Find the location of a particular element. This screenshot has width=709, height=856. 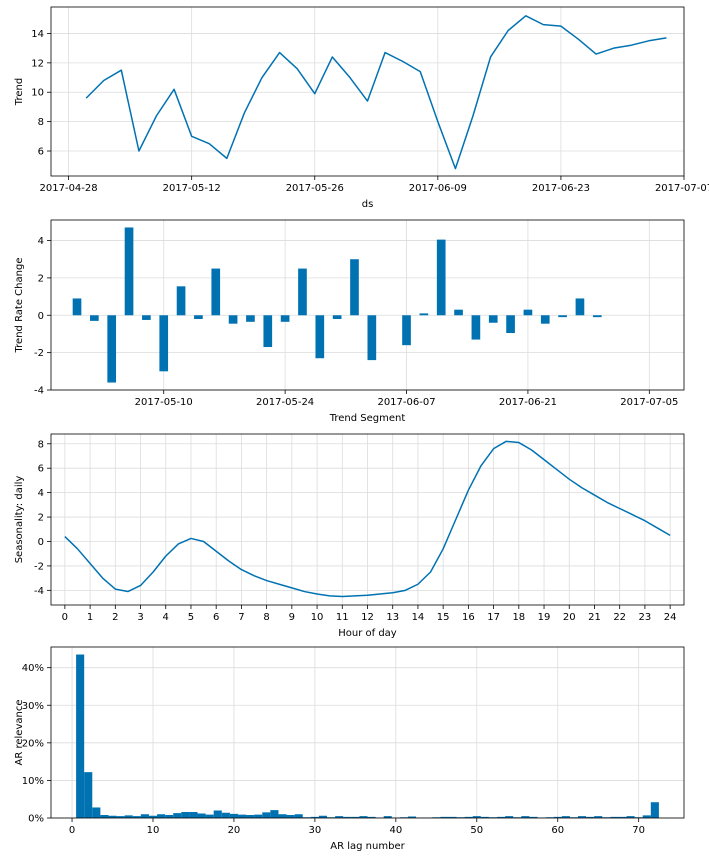

x-tick-label: 23 is located at coordinates (645, 617).